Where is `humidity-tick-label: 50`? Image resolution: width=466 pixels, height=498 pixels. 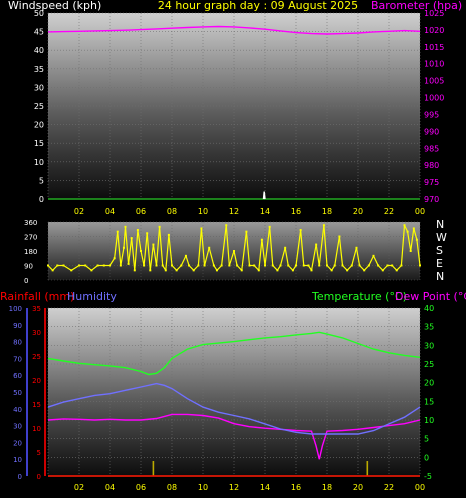
humidity-tick-label: 50 is located at coordinates (17, 393).